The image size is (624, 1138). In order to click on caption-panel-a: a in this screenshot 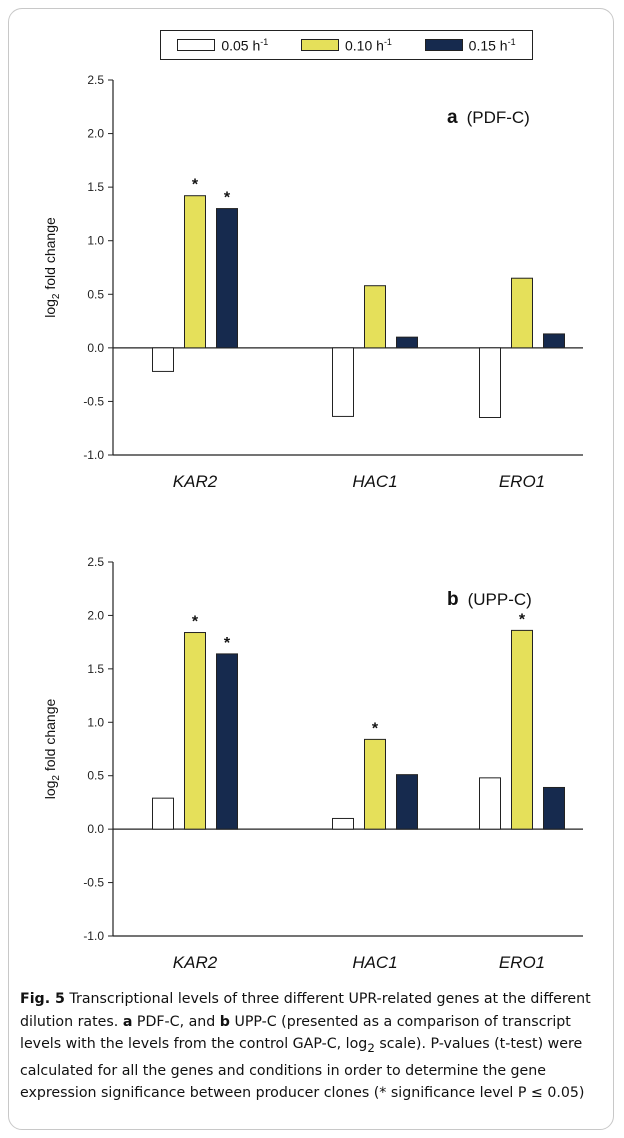, I will do `click(127, 1021)`.